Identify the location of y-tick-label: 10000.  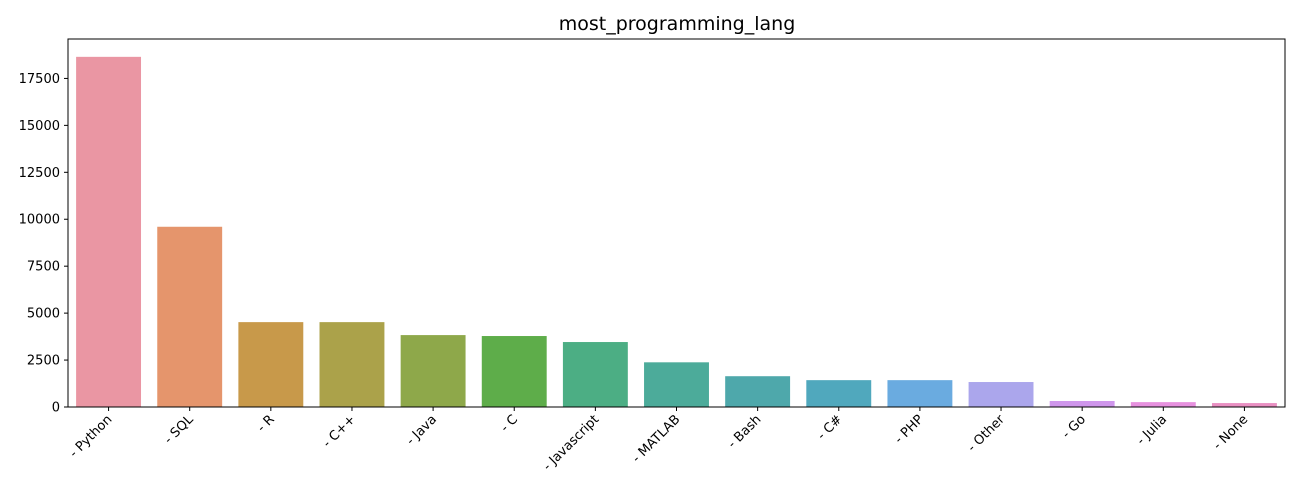
(39, 220).